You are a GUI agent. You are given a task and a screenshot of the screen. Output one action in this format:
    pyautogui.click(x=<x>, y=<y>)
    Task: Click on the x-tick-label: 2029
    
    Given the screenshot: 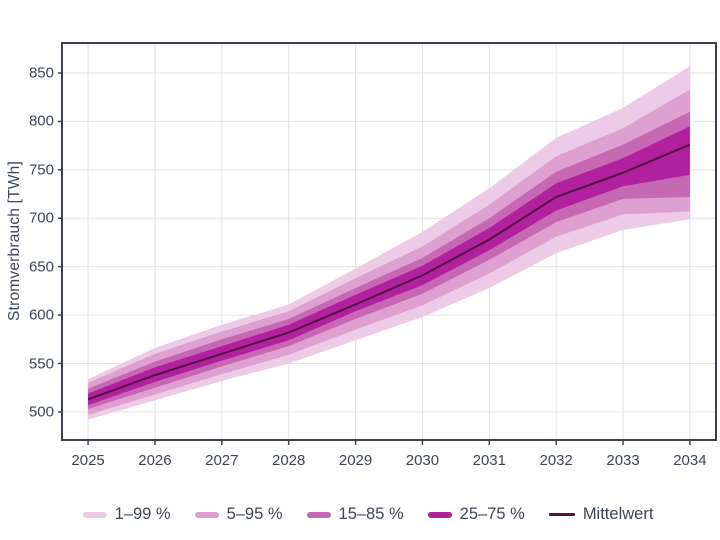 What is the action you would take?
    pyautogui.click(x=355, y=460)
    